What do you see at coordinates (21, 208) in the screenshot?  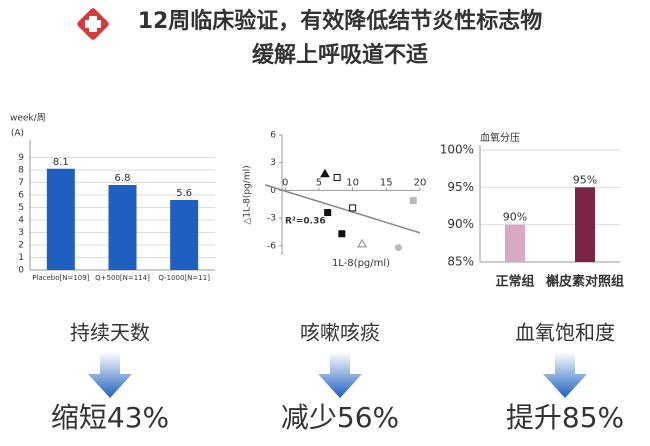 I see `y-tick-label: 5` at bounding box center [21, 208].